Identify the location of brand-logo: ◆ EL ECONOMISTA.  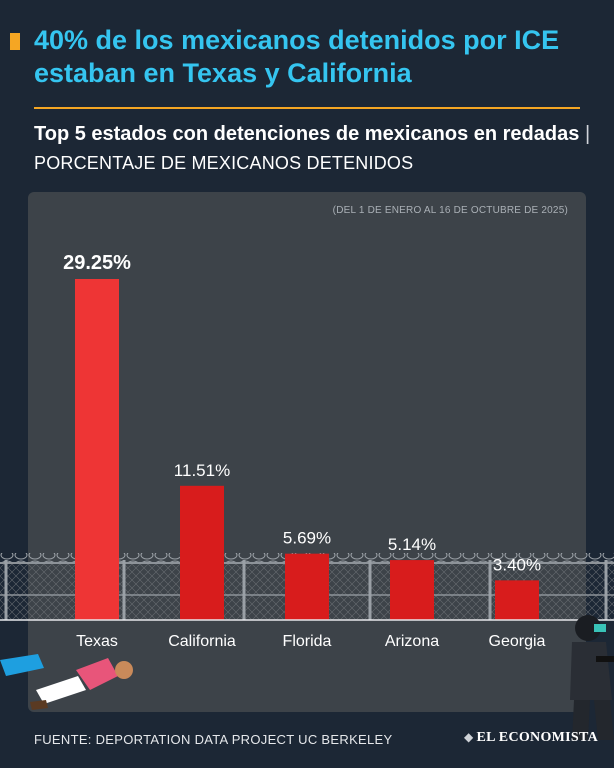
(531, 738).